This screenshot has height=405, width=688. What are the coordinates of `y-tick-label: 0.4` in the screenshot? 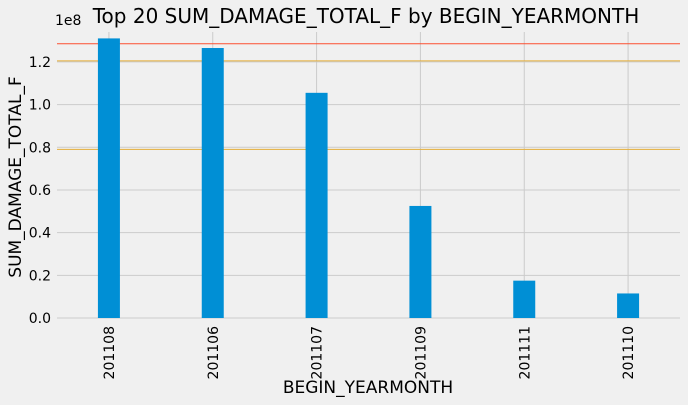 It's located at (40, 234).